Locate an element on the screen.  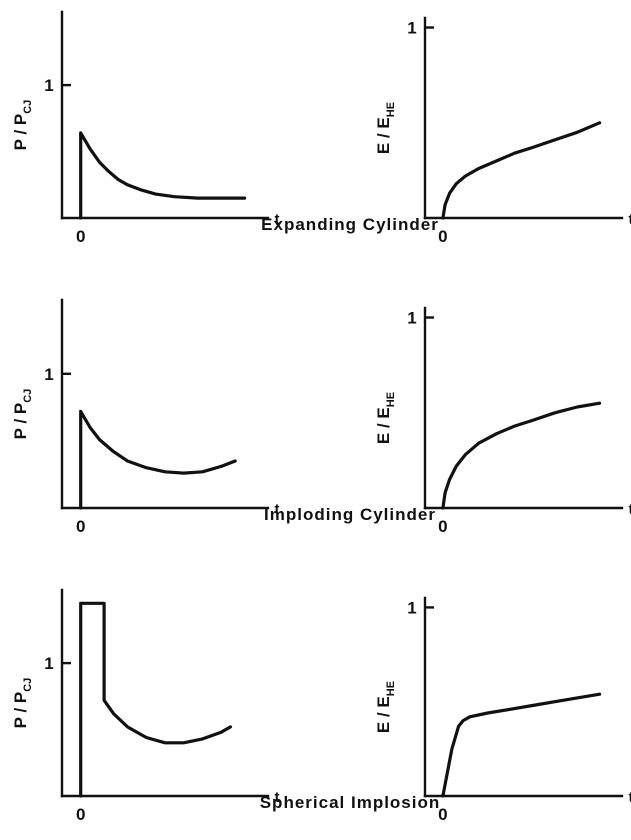
imploding-energy-xlabel: t is located at coordinates (630, 509).